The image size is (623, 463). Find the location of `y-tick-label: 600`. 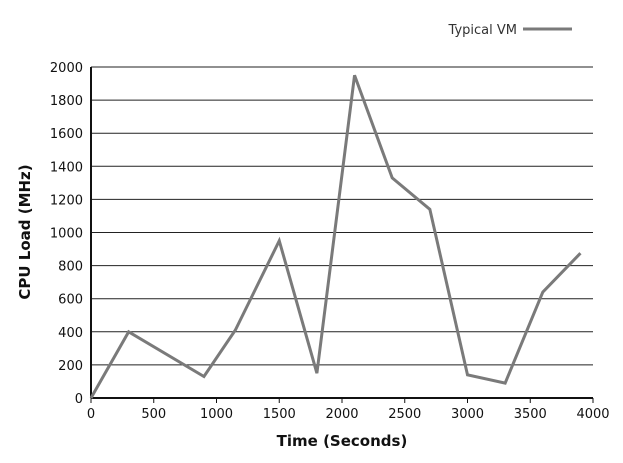

y-tick-label: 600 is located at coordinates (70, 300).